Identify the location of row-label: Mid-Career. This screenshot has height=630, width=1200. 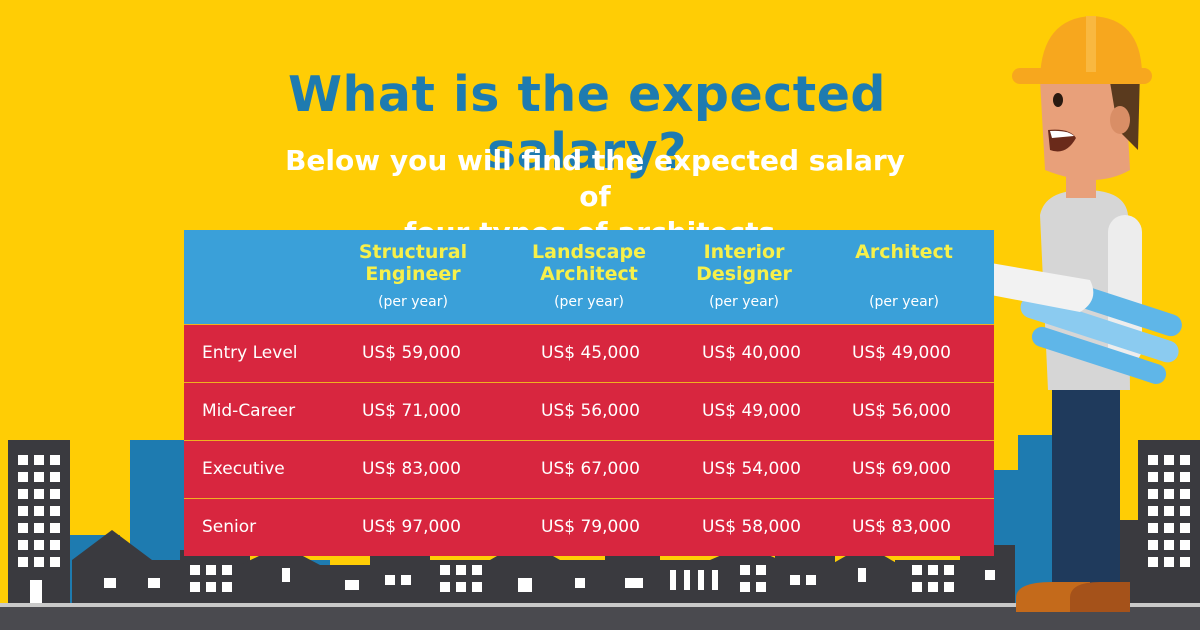
(249, 411).